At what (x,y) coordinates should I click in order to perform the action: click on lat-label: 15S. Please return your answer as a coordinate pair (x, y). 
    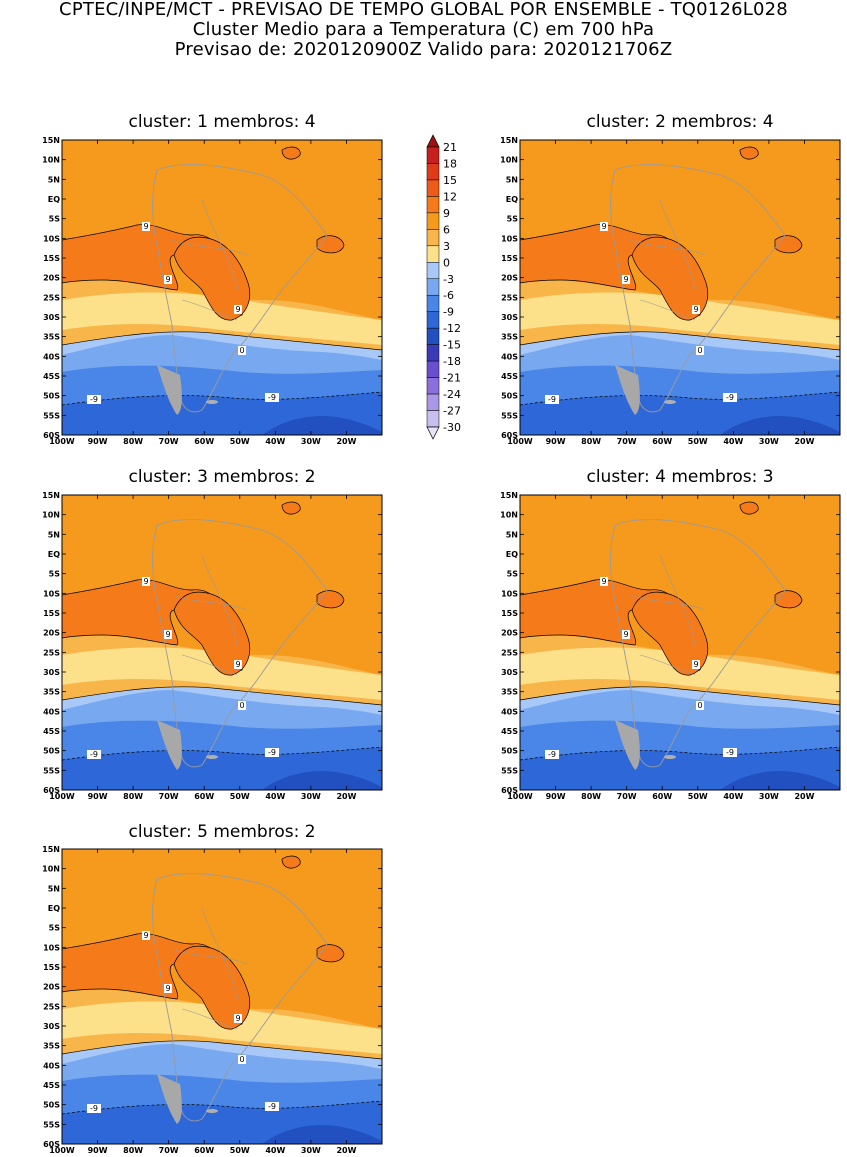
    Looking at the image, I should click on (509, 258).